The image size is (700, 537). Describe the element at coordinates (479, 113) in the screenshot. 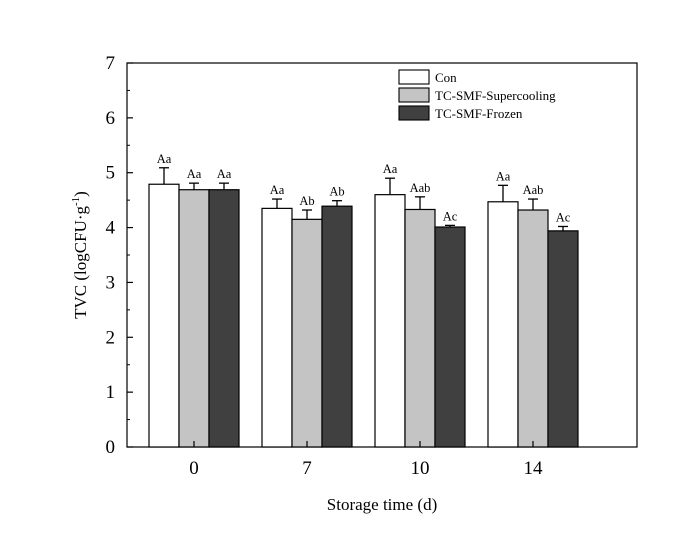

I see `legend-label: TC-SMF-Frozen` at that location.